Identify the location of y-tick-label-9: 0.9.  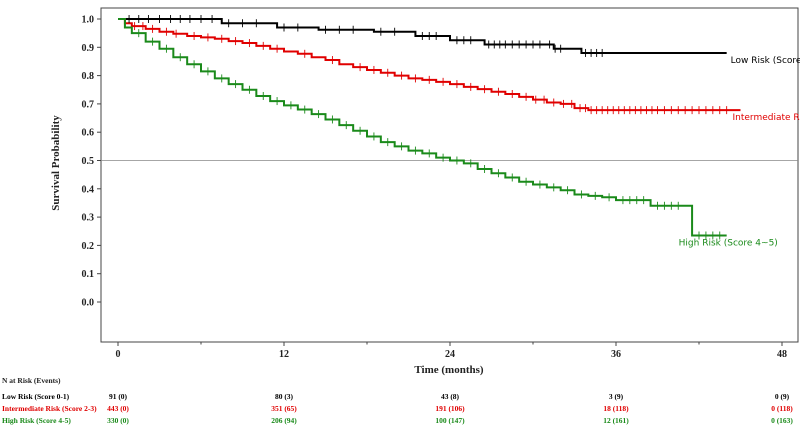
(88, 48).